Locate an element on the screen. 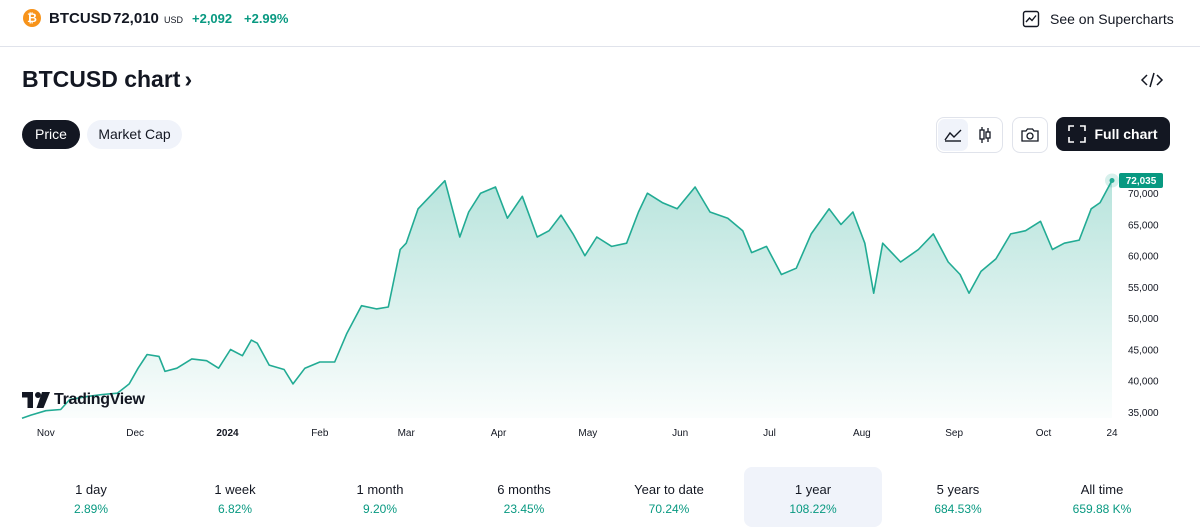 The width and height of the screenshot is (1200, 529). period-label: 6 months is located at coordinates (524, 489).